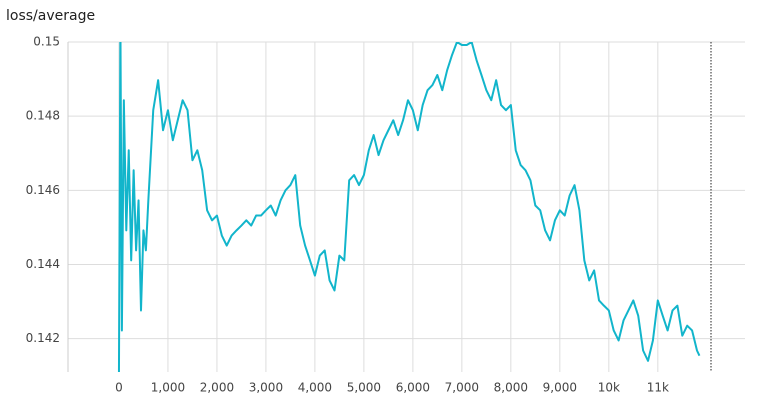 This screenshot has height=407, width=758. Describe the element at coordinates (217, 388) in the screenshot. I see `x-tick-label: 2,000` at that location.